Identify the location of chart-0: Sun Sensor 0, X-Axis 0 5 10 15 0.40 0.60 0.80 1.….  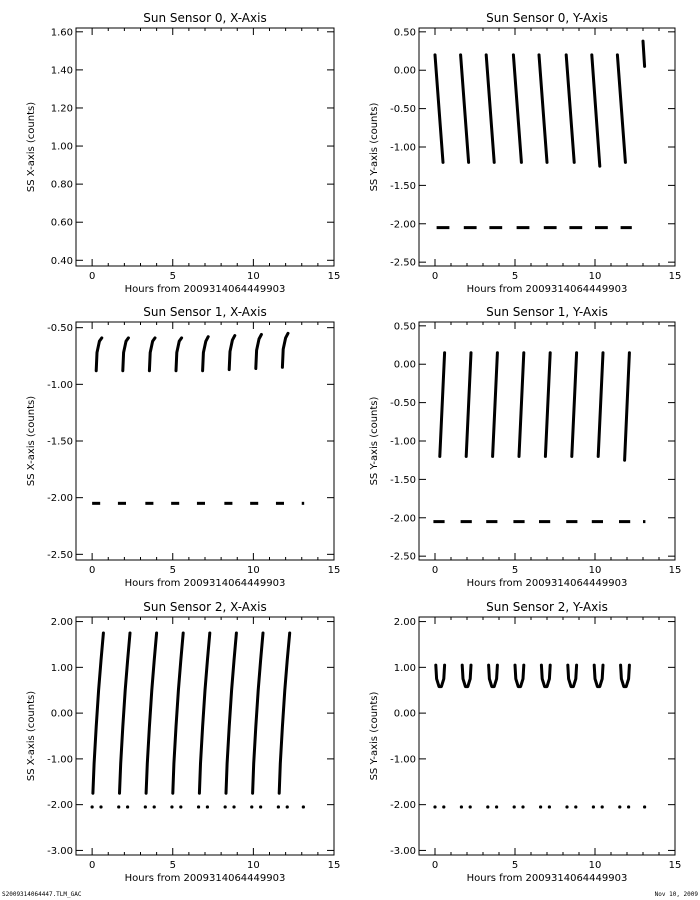
(183, 153).